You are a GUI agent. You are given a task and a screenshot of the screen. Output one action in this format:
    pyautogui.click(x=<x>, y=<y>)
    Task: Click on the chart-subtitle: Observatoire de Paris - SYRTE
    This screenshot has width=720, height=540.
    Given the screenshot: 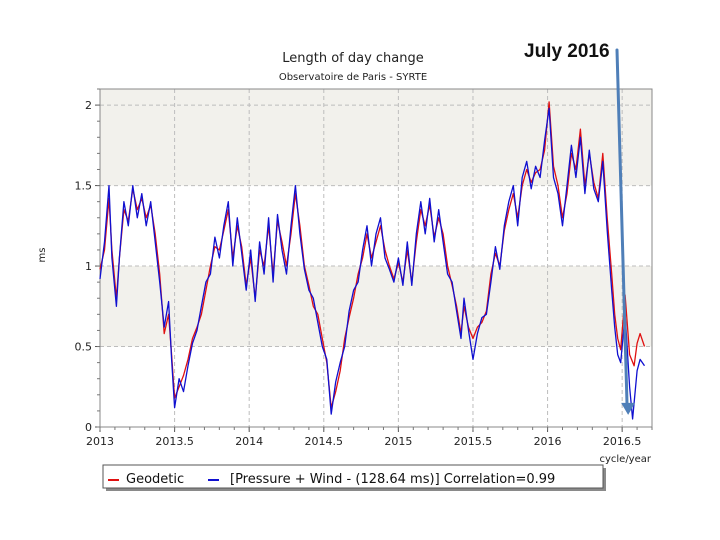 What is the action you would take?
    pyautogui.click(x=353, y=77)
    